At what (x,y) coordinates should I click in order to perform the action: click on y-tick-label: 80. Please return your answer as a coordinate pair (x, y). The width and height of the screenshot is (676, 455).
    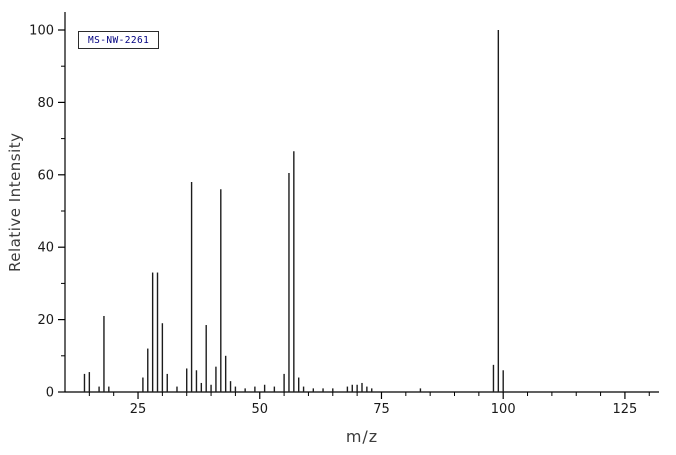
    Looking at the image, I should click on (45, 103).